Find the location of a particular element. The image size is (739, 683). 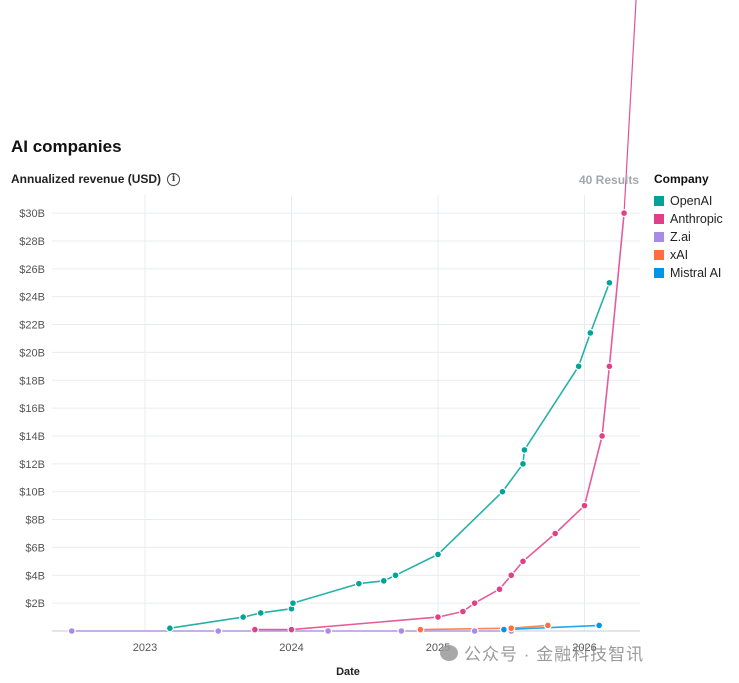

watermark: 公众号 · 金融科技智讯 is located at coordinates (542, 652).